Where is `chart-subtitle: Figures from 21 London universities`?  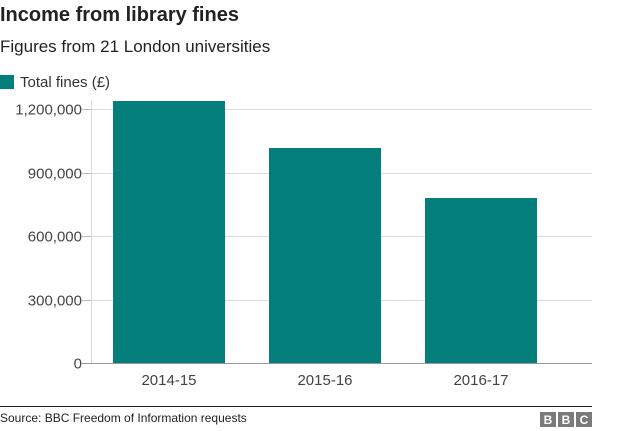
chart-subtitle: Figures from 21 London universities is located at coordinates (135, 46).